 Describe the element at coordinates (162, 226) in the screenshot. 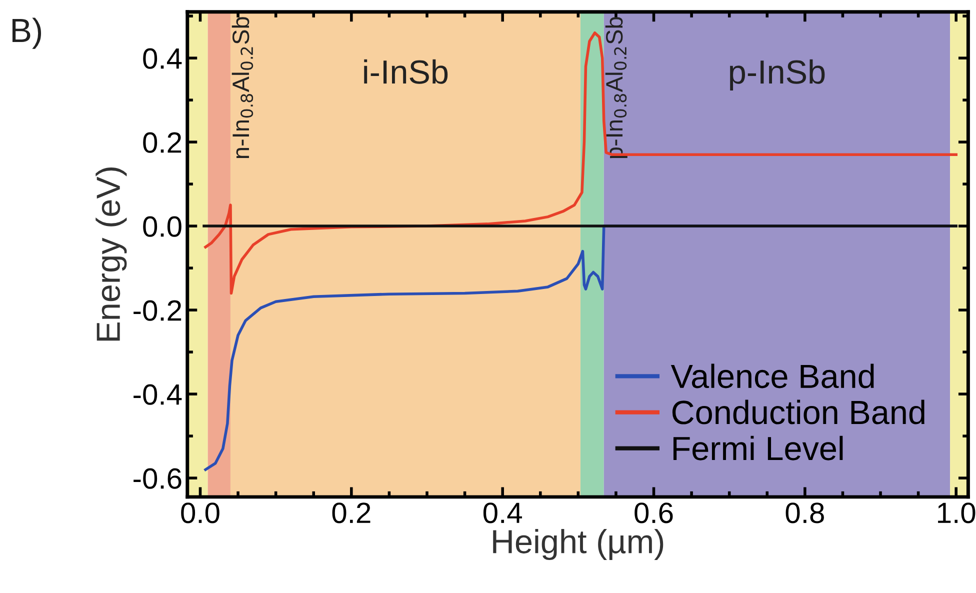

I see `y-tick-label: 0.0` at that location.